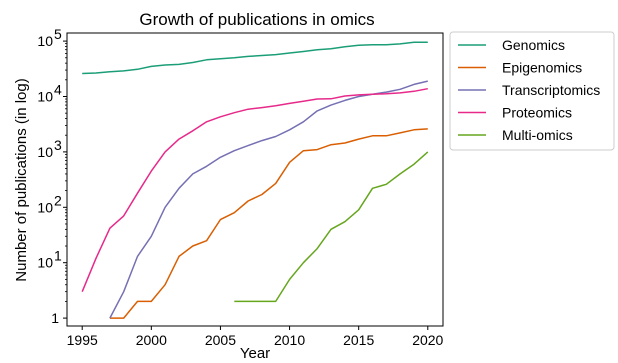 This screenshot has width=618, height=363. What do you see at coordinates (427, 340) in the screenshot?
I see `x-tick-label: 2020` at bounding box center [427, 340].